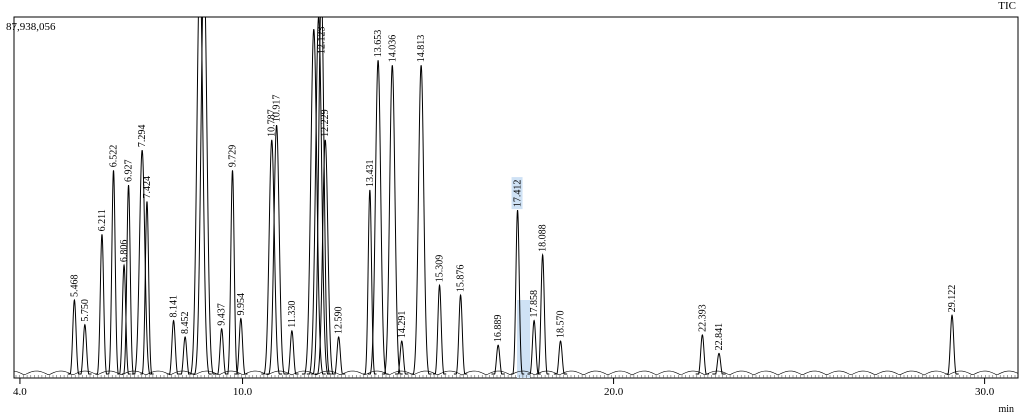 This screenshot has height=419, width=1024. Describe the element at coordinates (461, 279) in the screenshot. I see `peak-label: 15.876` at that location.